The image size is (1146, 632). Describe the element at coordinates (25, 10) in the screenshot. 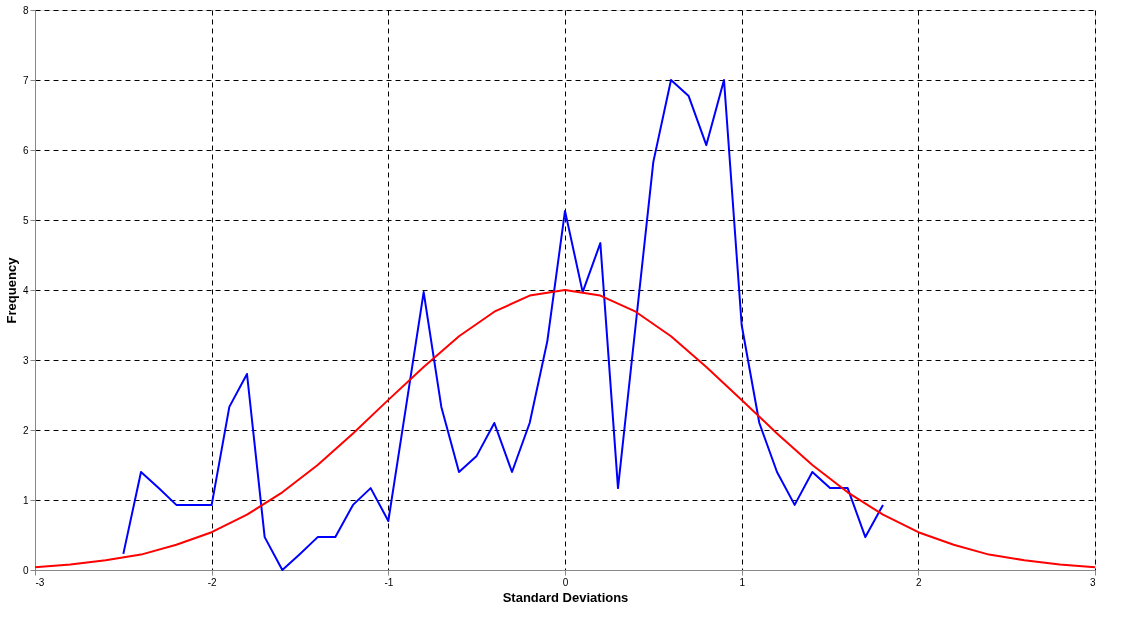

I see `y-tick-label: 8` at that location.